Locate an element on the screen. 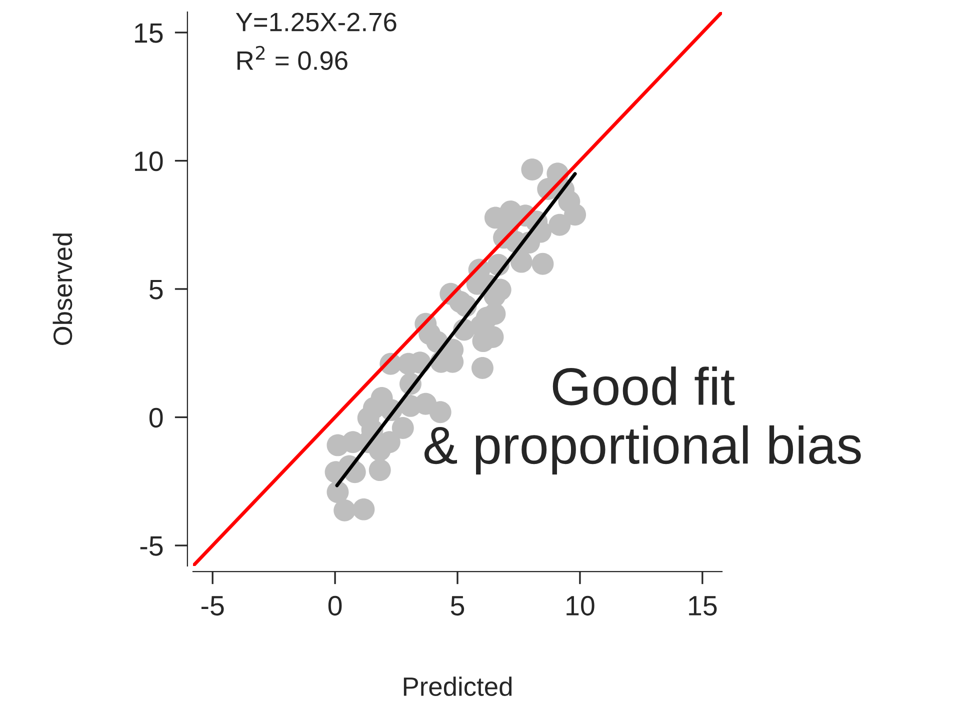 This screenshot has height=722, width=979. x-tick-label: -5 is located at coordinates (212, 606).